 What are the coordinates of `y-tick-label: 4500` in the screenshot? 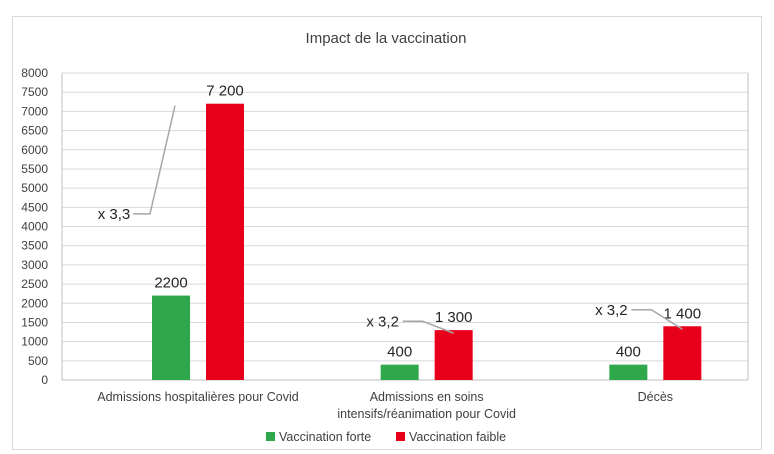 It's located at (34, 207).